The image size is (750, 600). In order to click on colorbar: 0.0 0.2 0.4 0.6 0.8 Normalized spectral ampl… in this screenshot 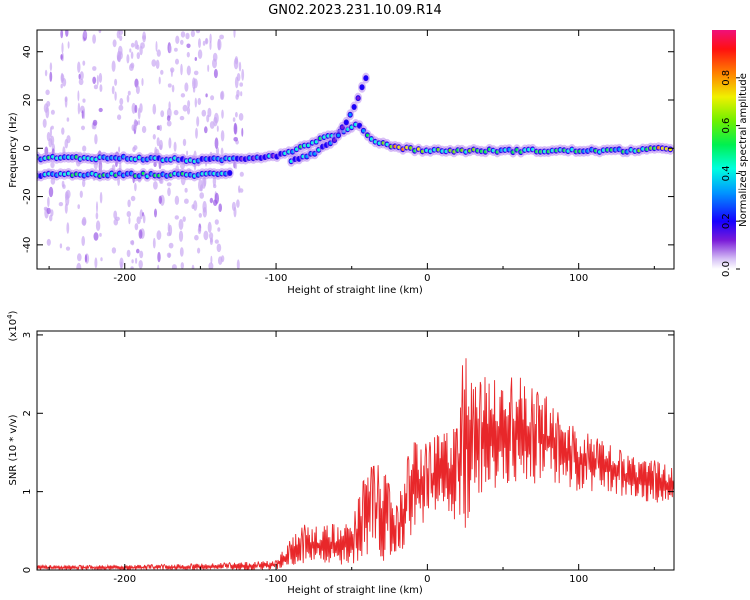, I will do `click(730, 153)`.